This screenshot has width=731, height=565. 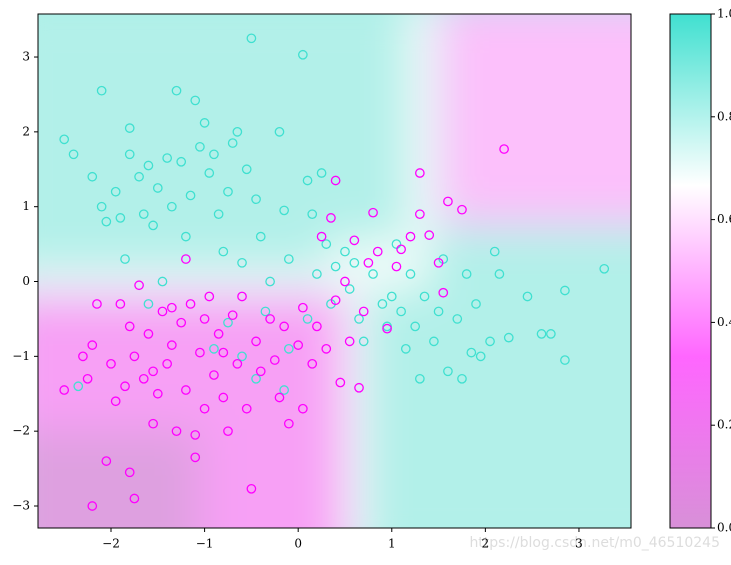 What do you see at coordinates (26, 57) in the screenshot?
I see `y-tick-label: 3` at bounding box center [26, 57].